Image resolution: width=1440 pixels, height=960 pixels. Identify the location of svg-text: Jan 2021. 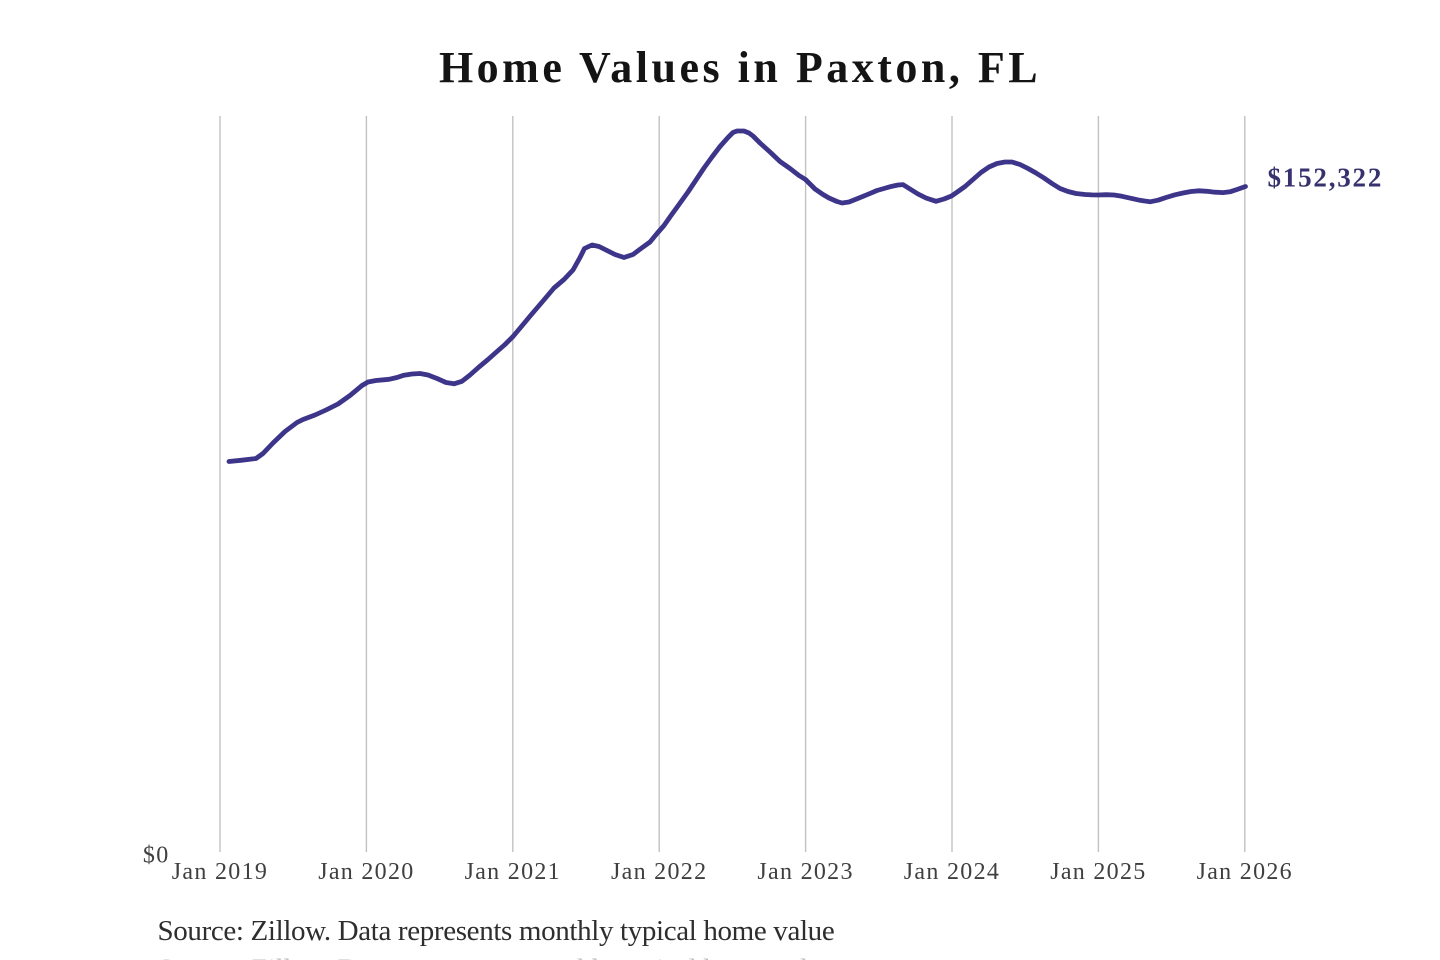
(513, 872).